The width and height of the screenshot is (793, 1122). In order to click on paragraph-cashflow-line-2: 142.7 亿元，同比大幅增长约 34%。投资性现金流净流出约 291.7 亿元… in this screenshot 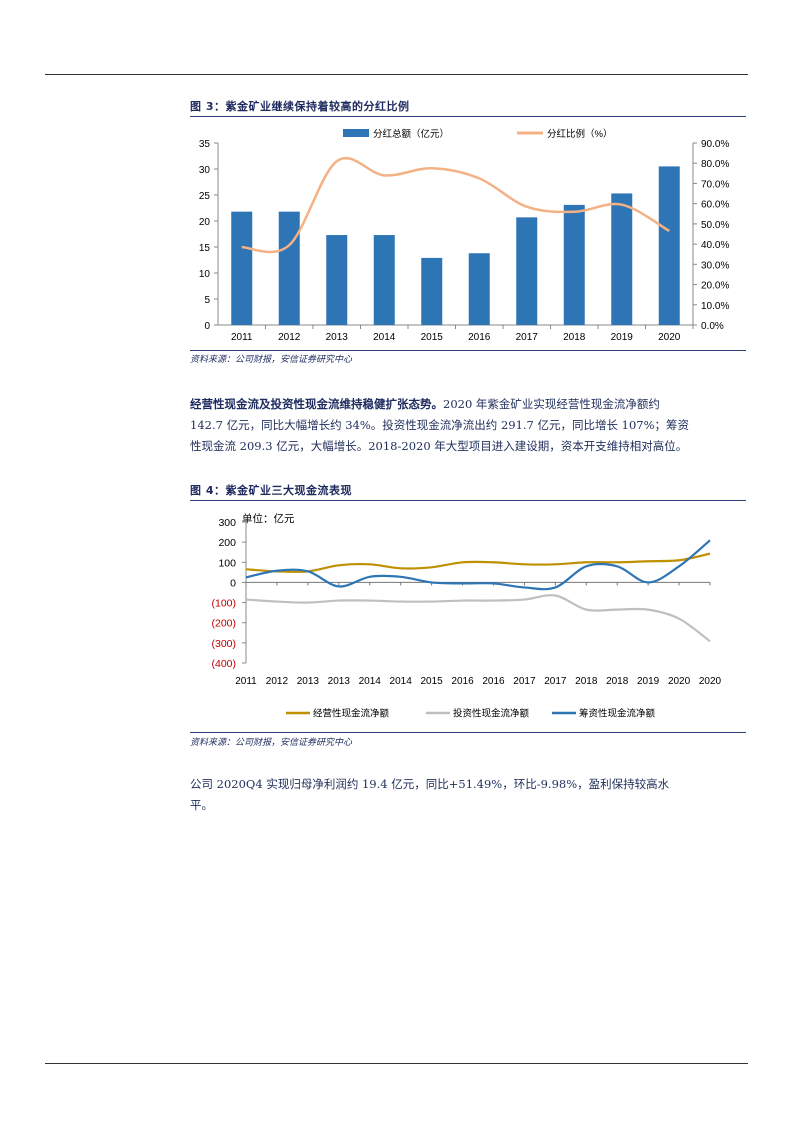, I will do `click(440, 425)`.